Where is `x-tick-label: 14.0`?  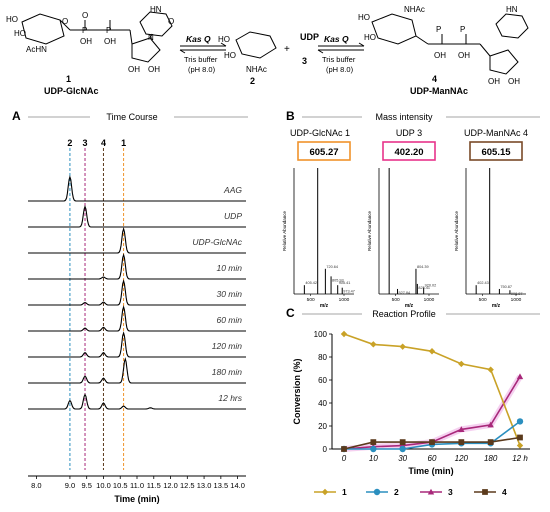
x-tick-label: 14.0 is located at coordinates (237, 485).